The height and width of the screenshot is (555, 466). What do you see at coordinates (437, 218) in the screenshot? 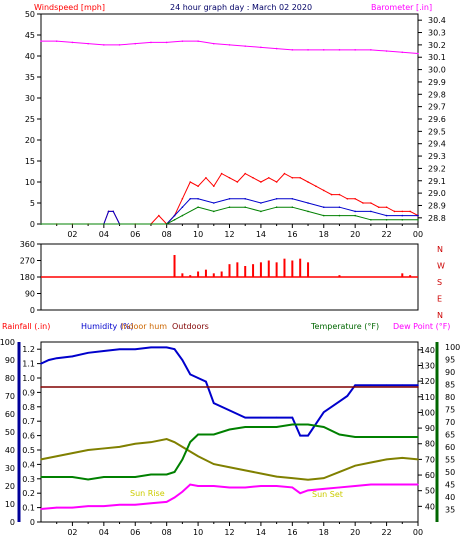
I see `baro-y-tick-label: 28.8` at bounding box center [437, 218].